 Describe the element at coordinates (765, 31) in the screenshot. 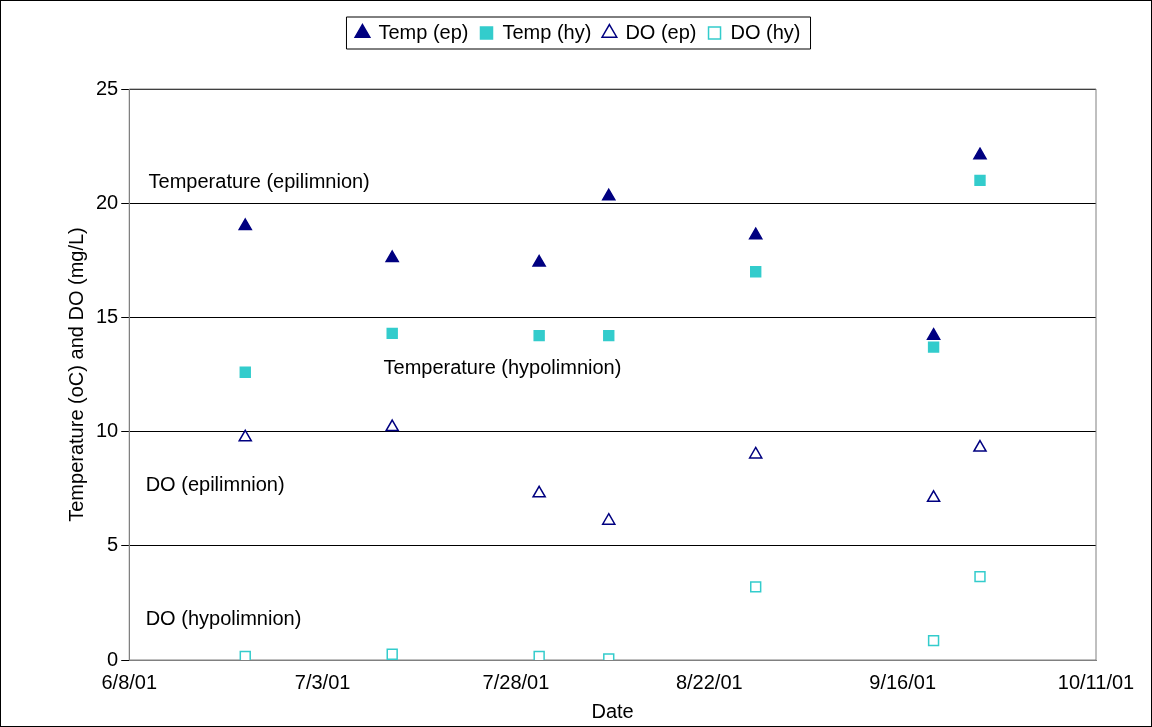

I see `legend-label: DO (hy)` at that location.